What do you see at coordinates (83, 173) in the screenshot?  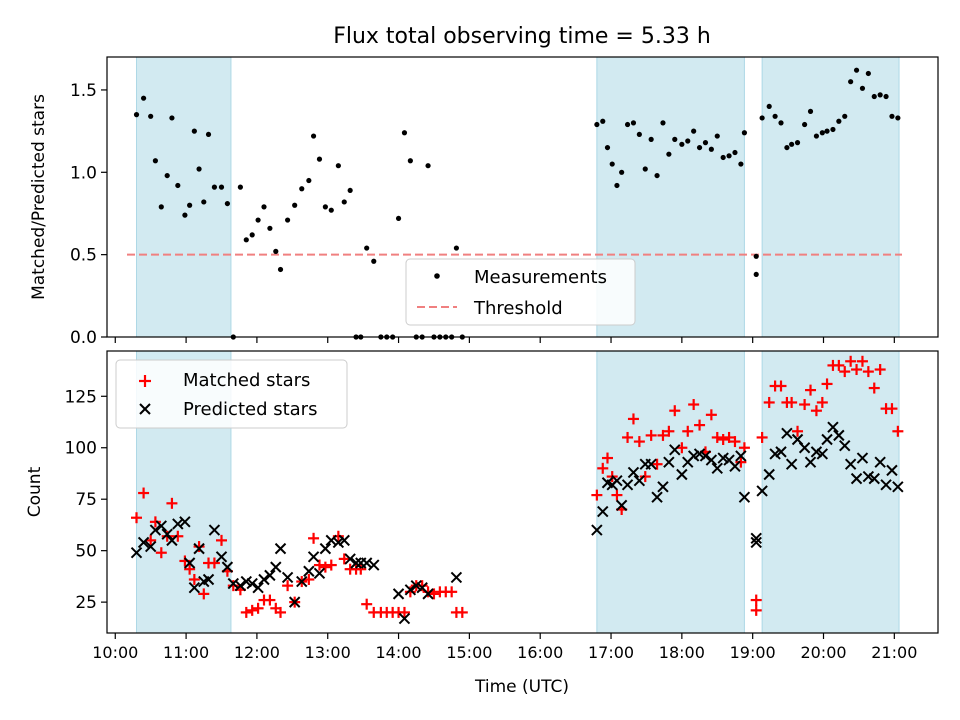 I see `y-tick-label: 1.0` at bounding box center [83, 173].